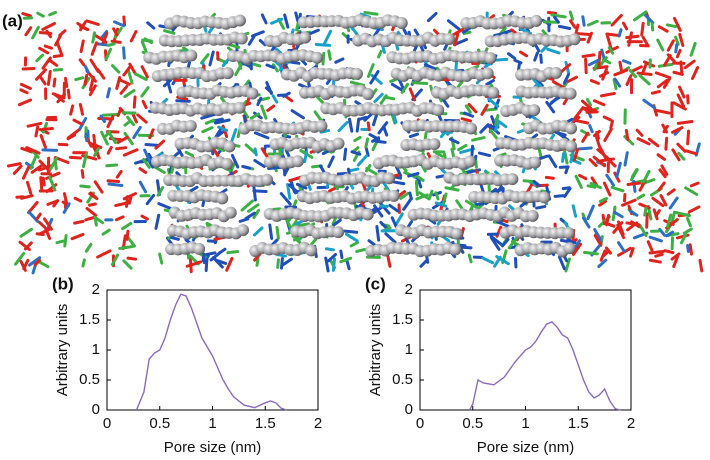  What do you see at coordinates (89, 379) in the screenshot?
I see `y-tick-label: 0.5` at bounding box center [89, 379].